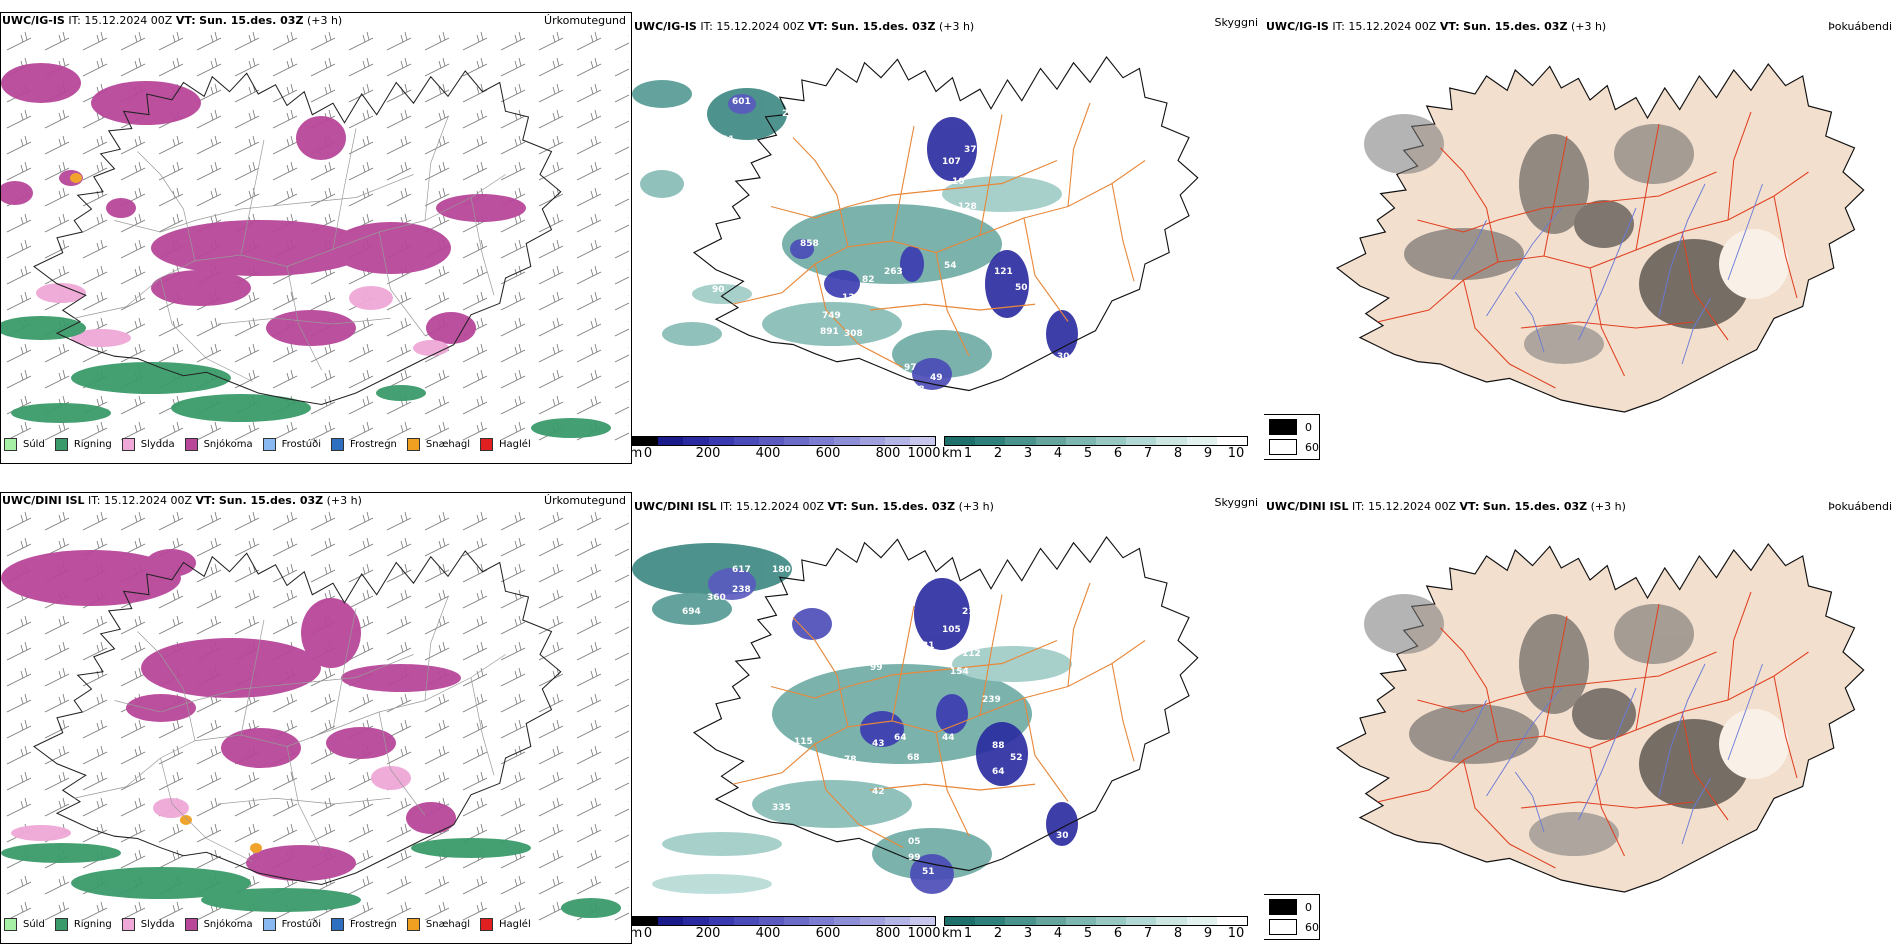 The height and width of the screenshot is (950, 1900). What do you see at coordinates (1003, 272) in the screenshot?
I see `ceiling-label: 121` at bounding box center [1003, 272].